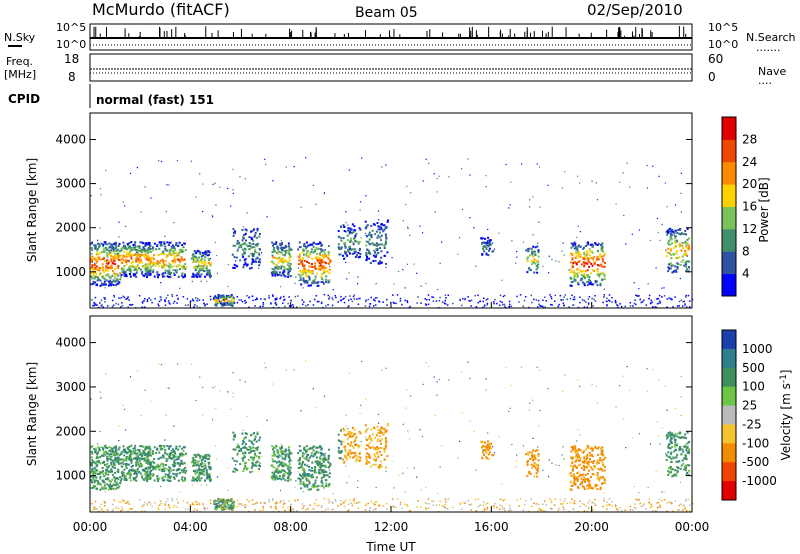  I want to click on cpid-label: CPID, so click(24, 99).